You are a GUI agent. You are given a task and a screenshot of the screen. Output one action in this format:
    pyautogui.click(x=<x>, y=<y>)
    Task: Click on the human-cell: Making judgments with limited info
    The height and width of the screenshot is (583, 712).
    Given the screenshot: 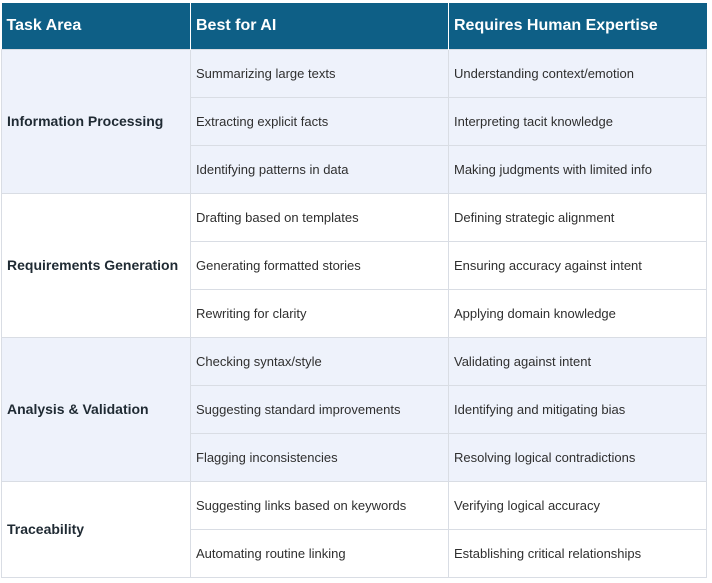 What is the action you would take?
    pyautogui.click(x=577, y=169)
    